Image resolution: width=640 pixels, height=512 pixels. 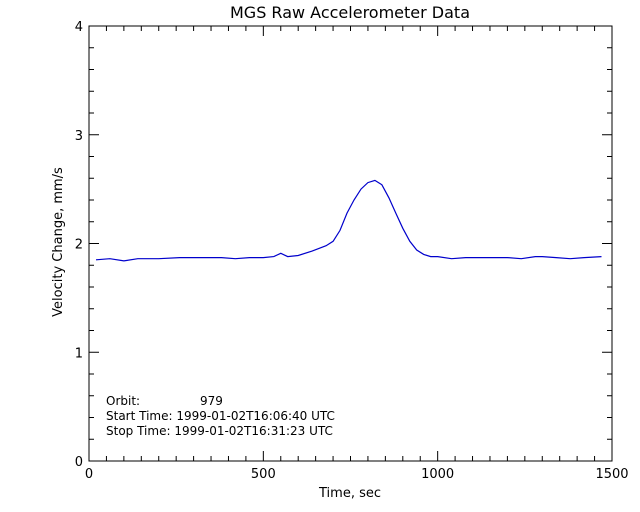 I want to click on velocity-series-line, so click(x=348, y=220).